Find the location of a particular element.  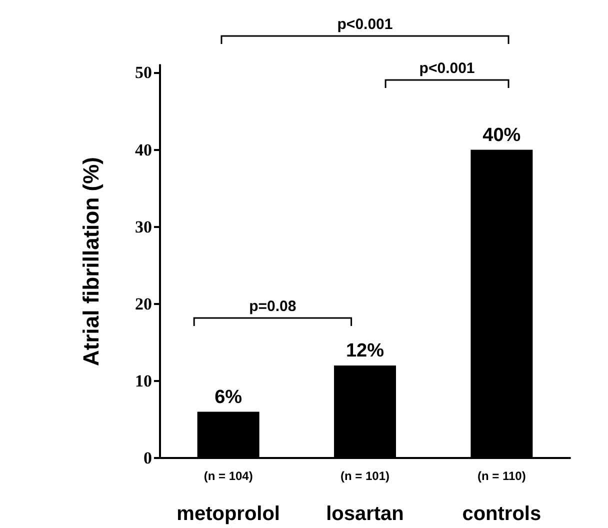

y-tick-label: 20 is located at coordinates (143, 304).